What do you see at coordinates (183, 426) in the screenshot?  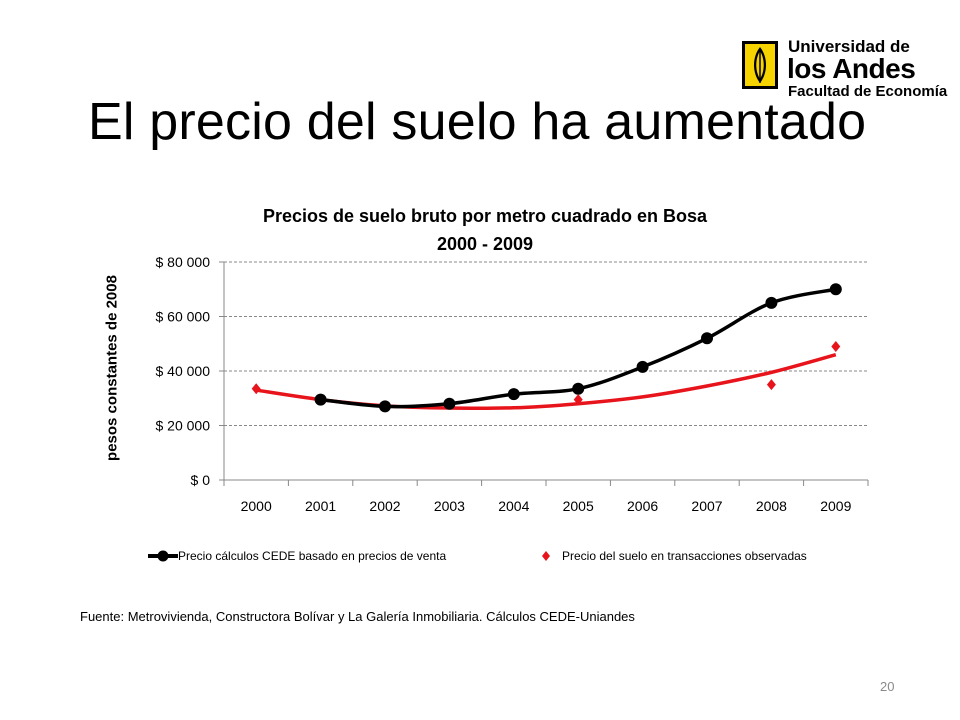 I see `y-tick-label: $ 20 000` at bounding box center [183, 426].